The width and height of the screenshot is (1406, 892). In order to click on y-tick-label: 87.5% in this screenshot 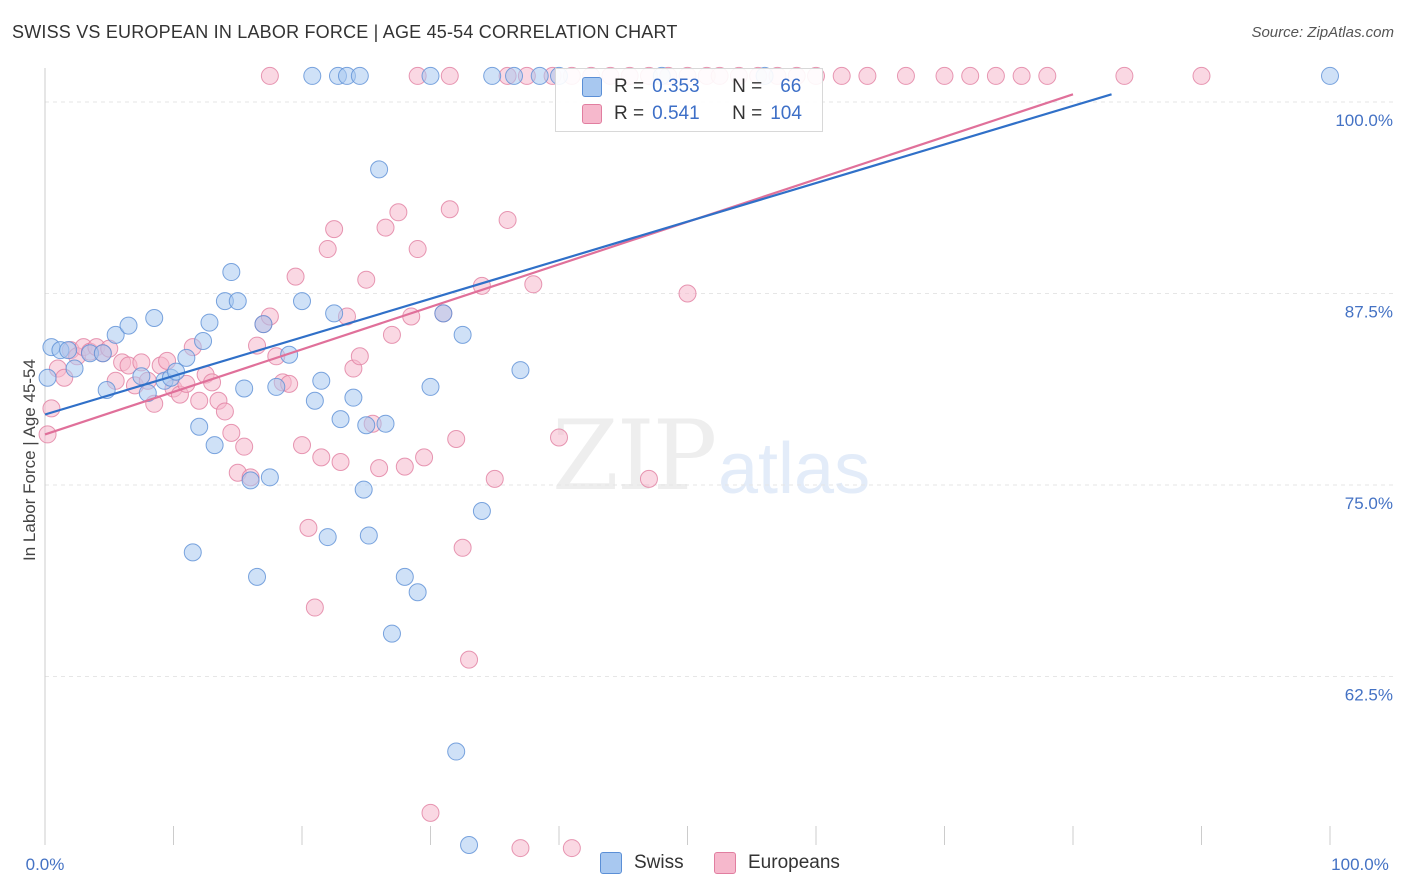, I will do `click(1369, 311)`.